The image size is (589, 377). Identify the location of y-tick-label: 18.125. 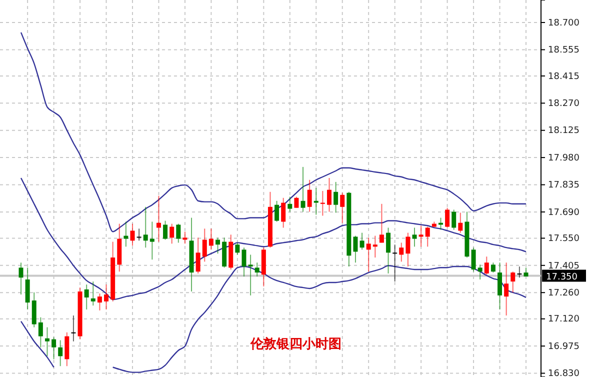
(564, 131).